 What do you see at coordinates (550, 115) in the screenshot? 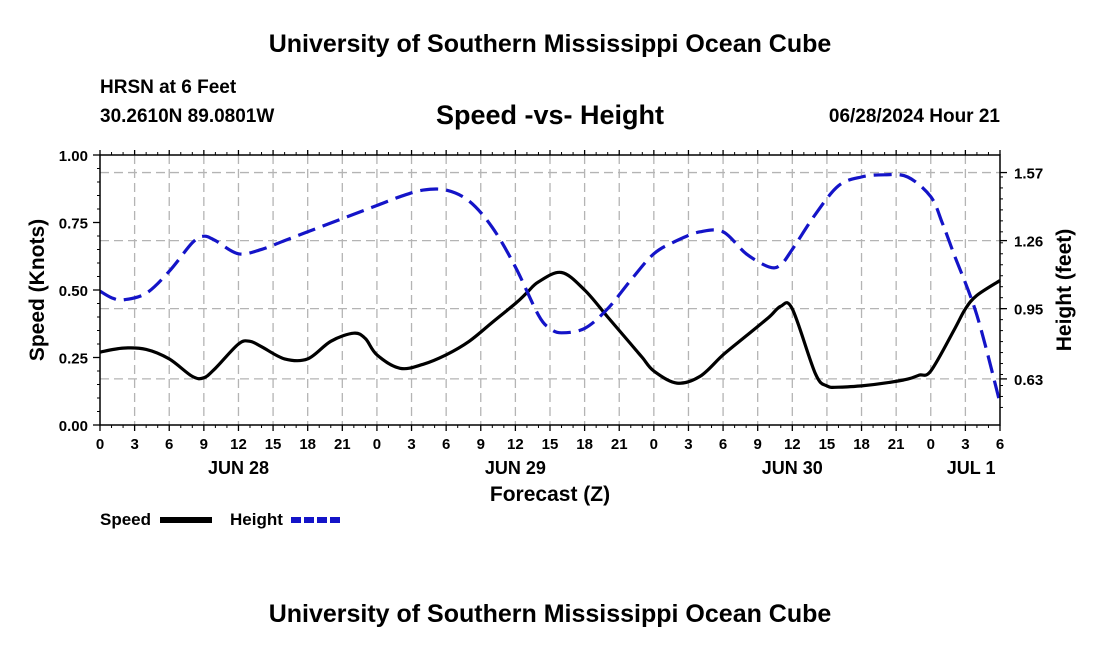
I see `chart-subtitle: Speed -vs- Height` at bounding box center [550, 115].